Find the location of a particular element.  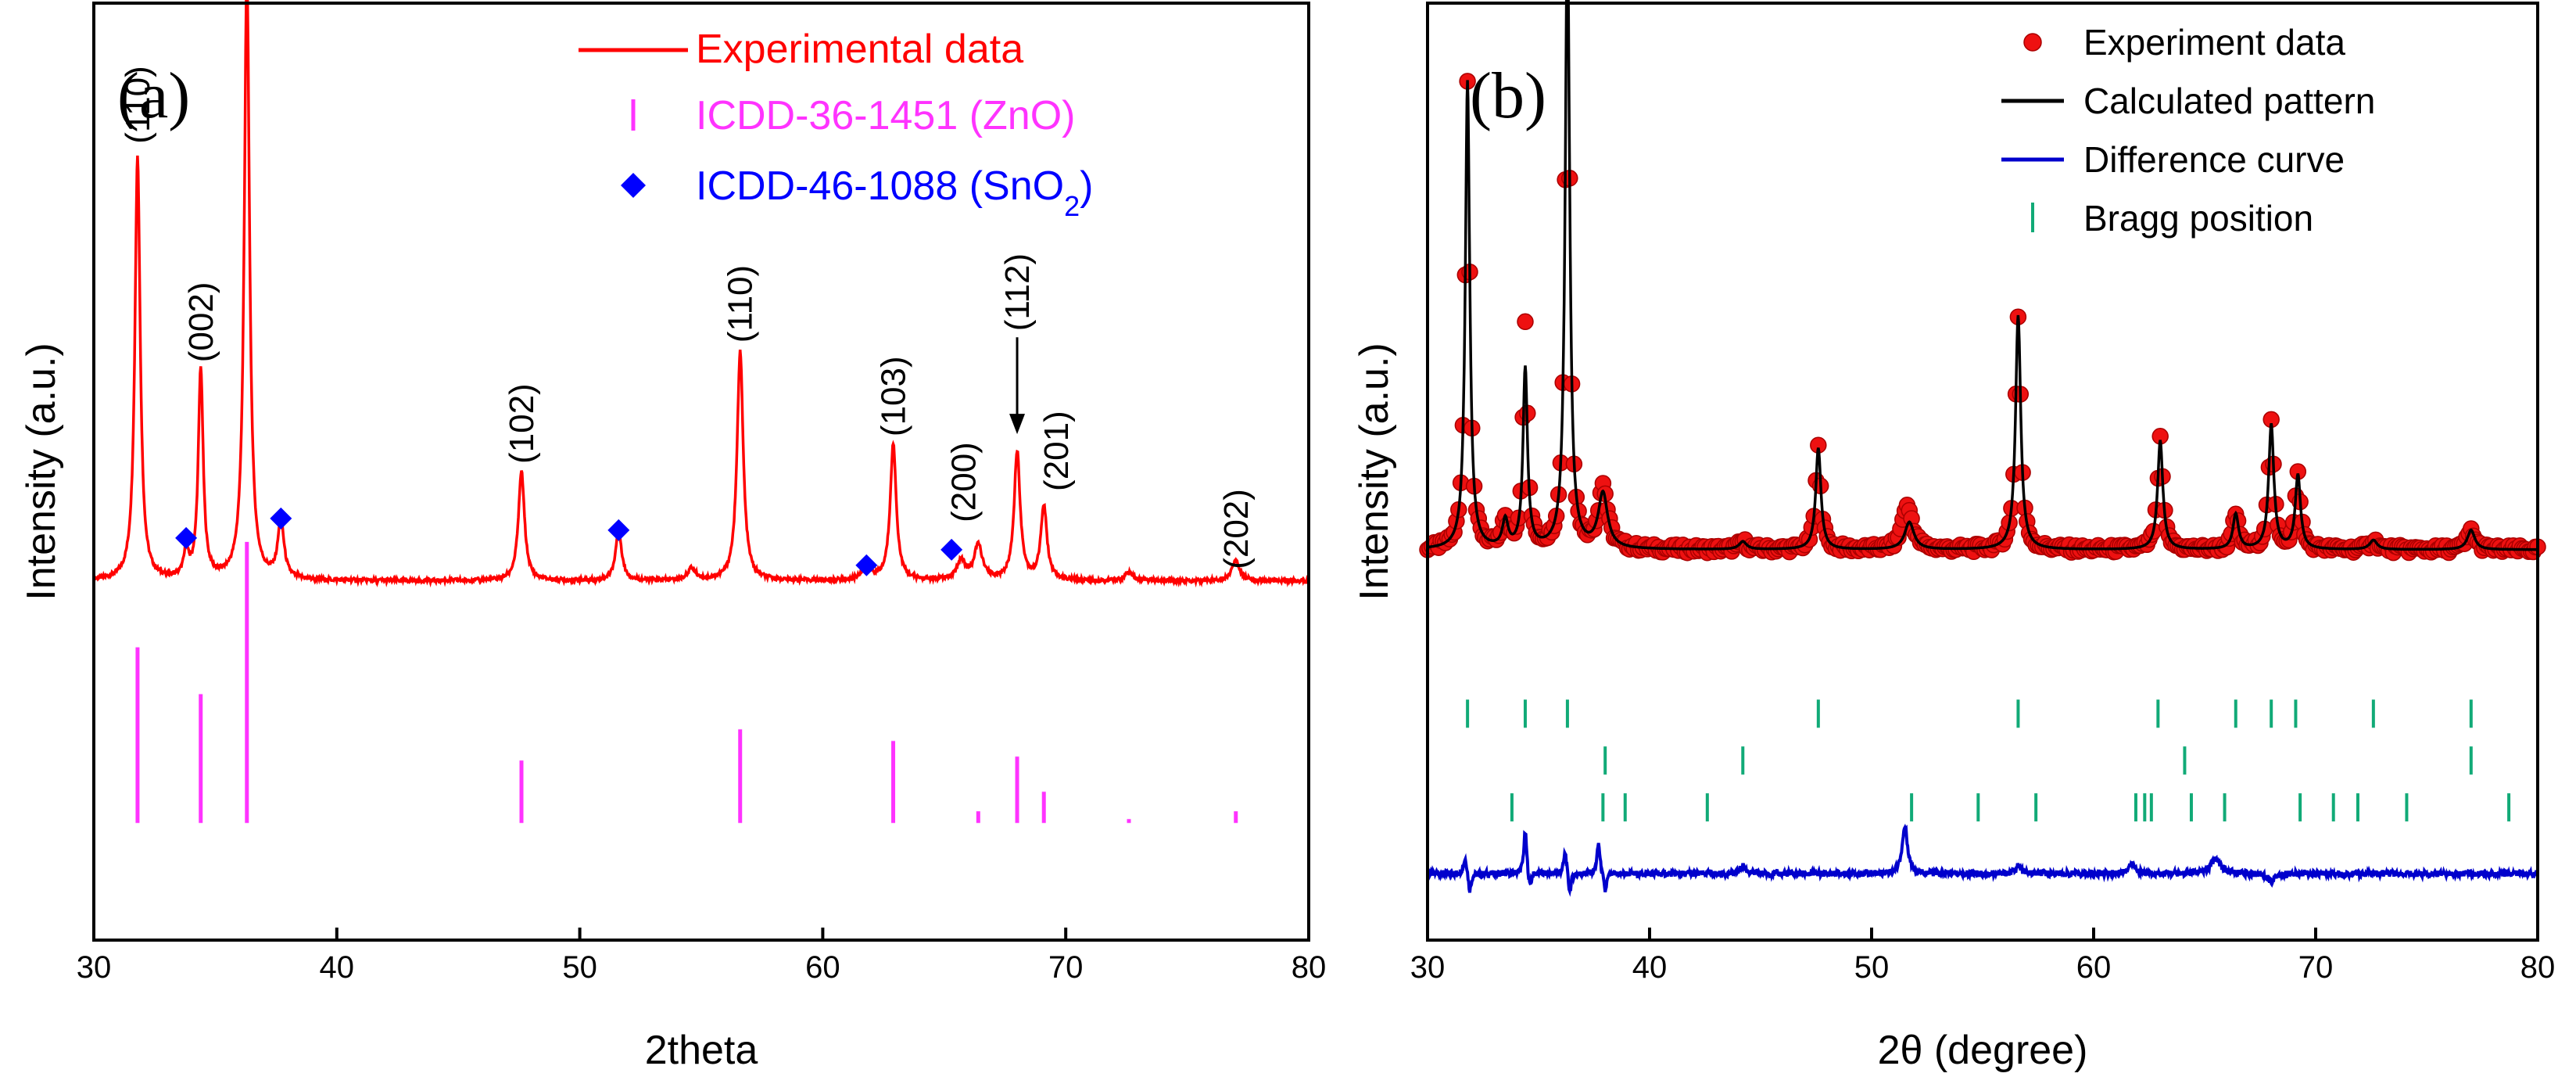

panel-a-x-tick-label: 50 is located at coordinates (579, 967).